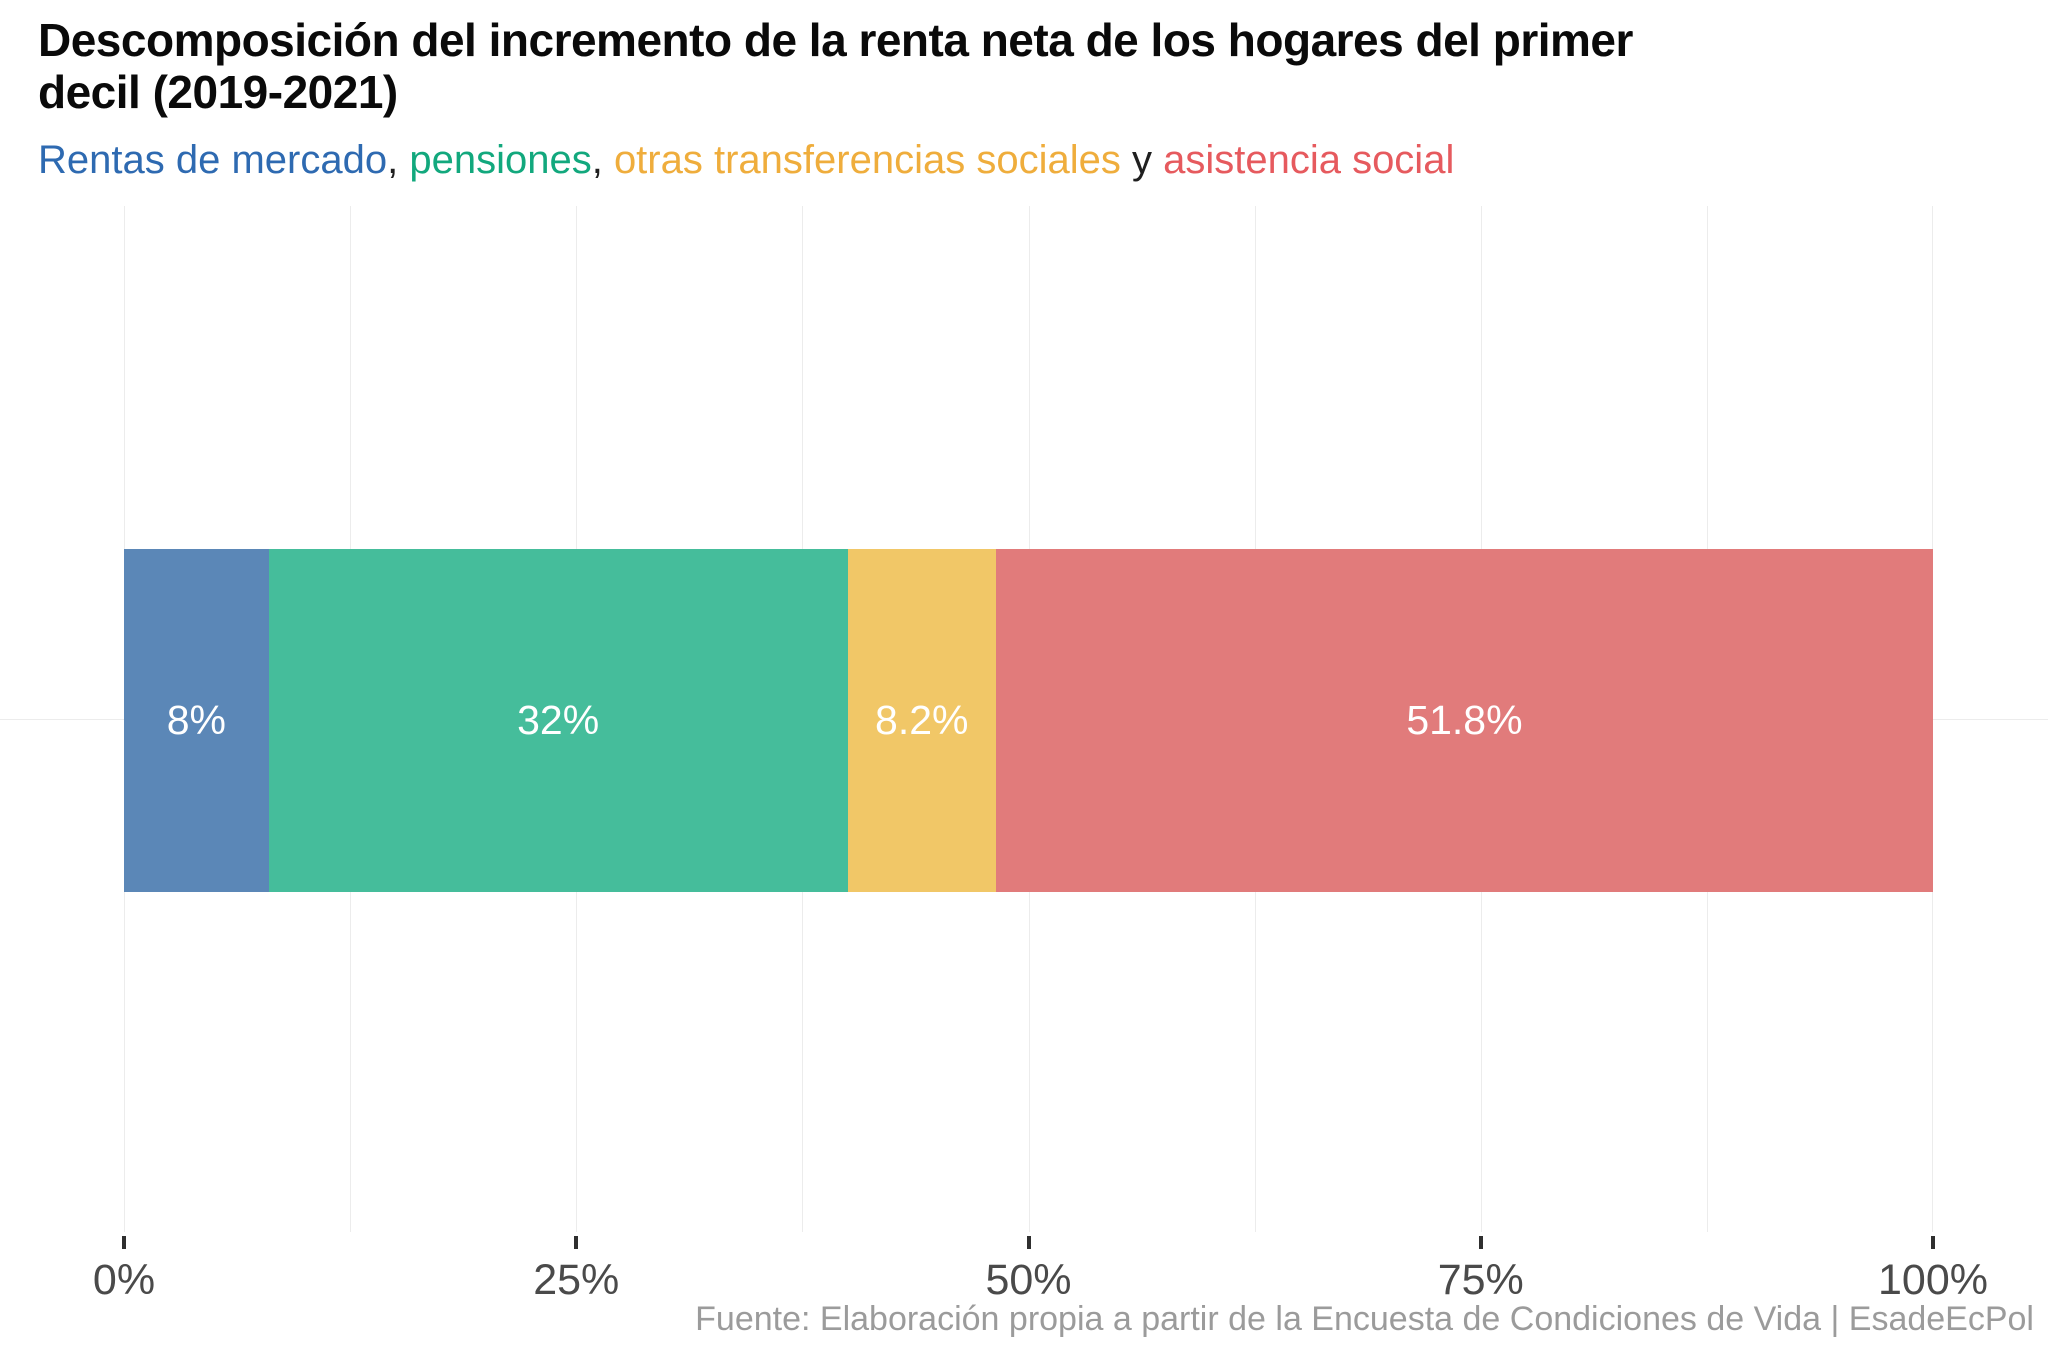 The height and width of the screenshot is (1366, 2048). What do you see at coordinates (576, 1280) in the screenshot?
I see `axis-tick-label-25: 25%` at bounding box center [576, 1280].